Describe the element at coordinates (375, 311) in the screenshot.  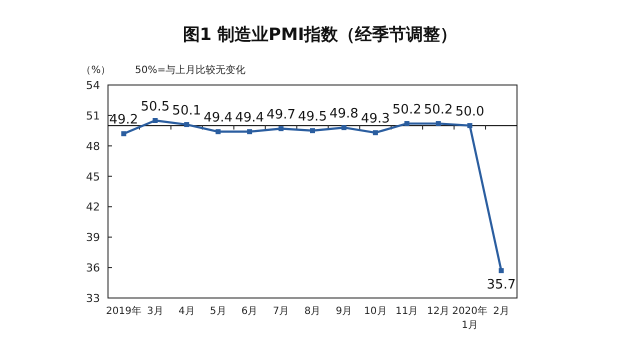
I see `x-tick-label: 10月` at that location.